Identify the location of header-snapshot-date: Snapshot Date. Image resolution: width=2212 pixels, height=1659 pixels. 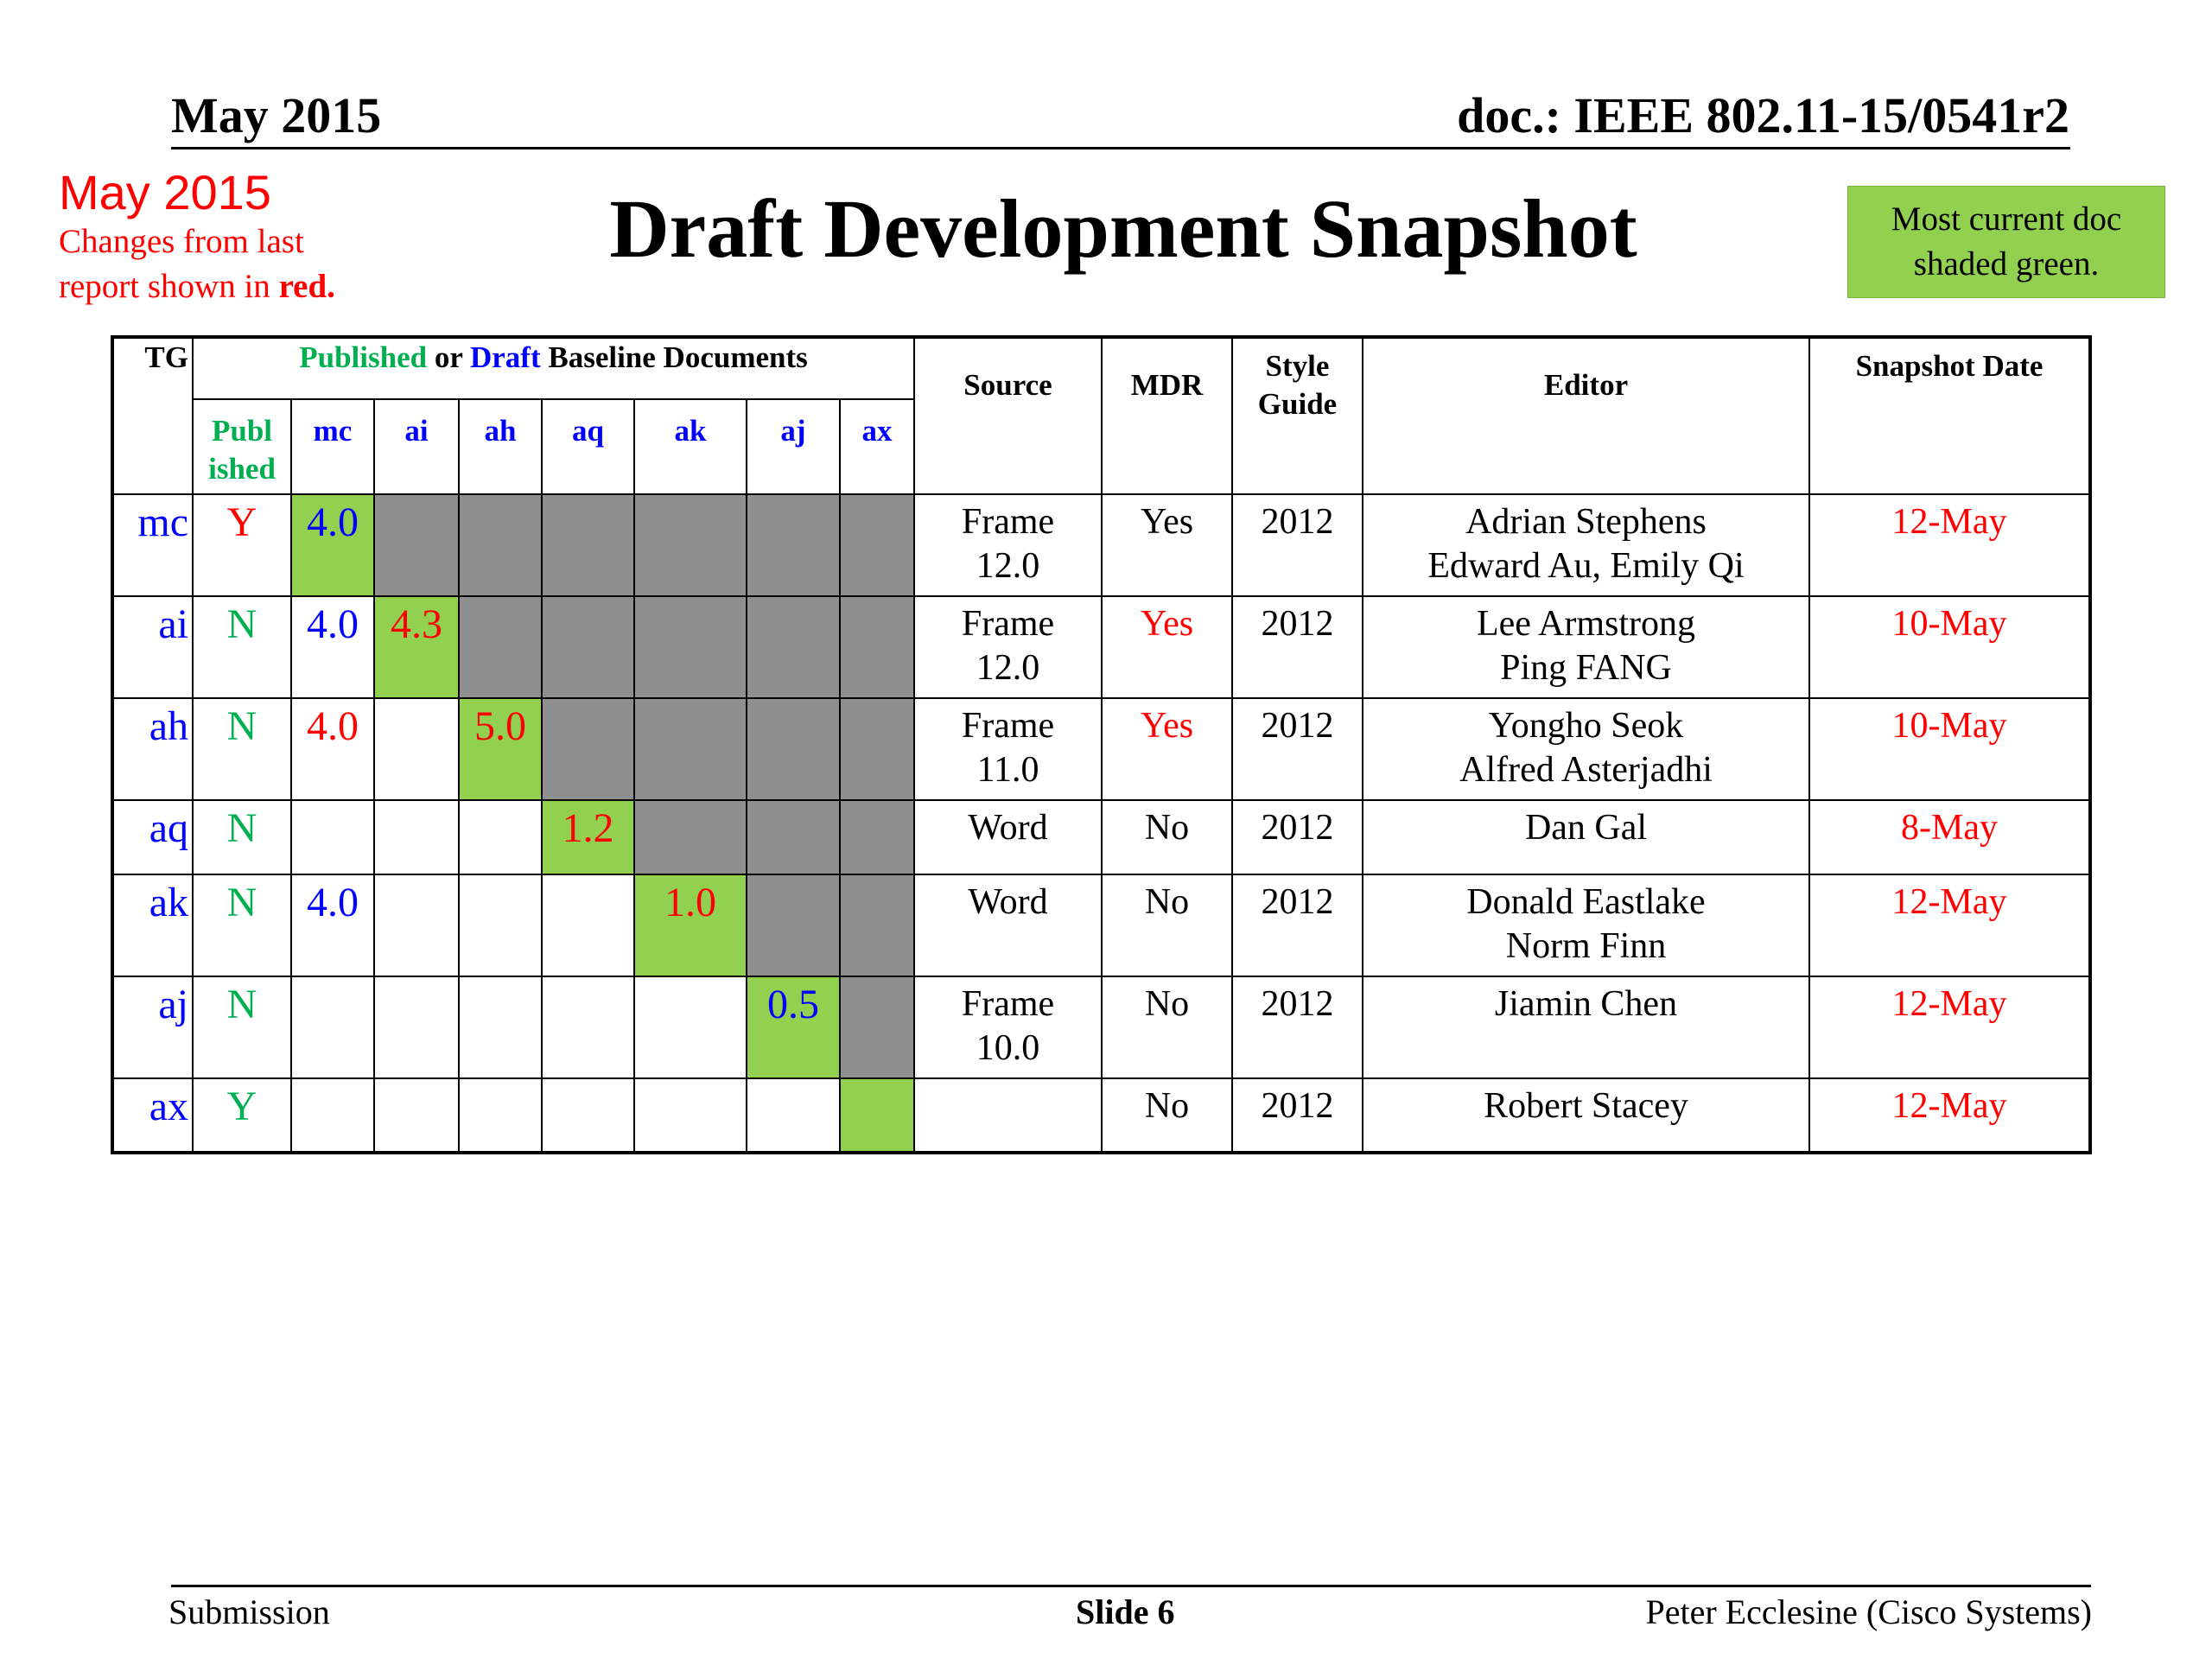
(1949, 415).